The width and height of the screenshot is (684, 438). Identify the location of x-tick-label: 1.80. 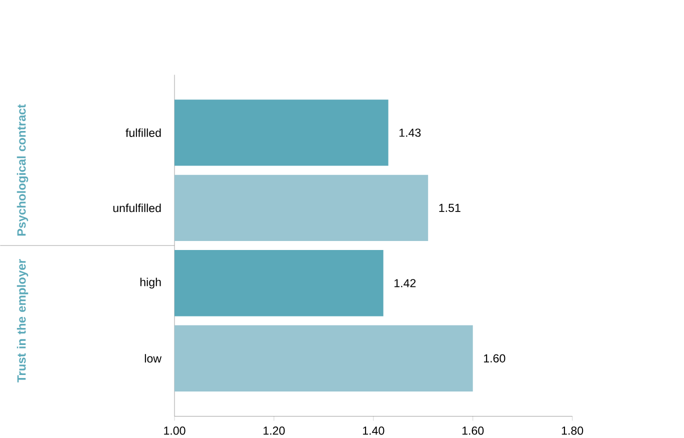
(573, 430).